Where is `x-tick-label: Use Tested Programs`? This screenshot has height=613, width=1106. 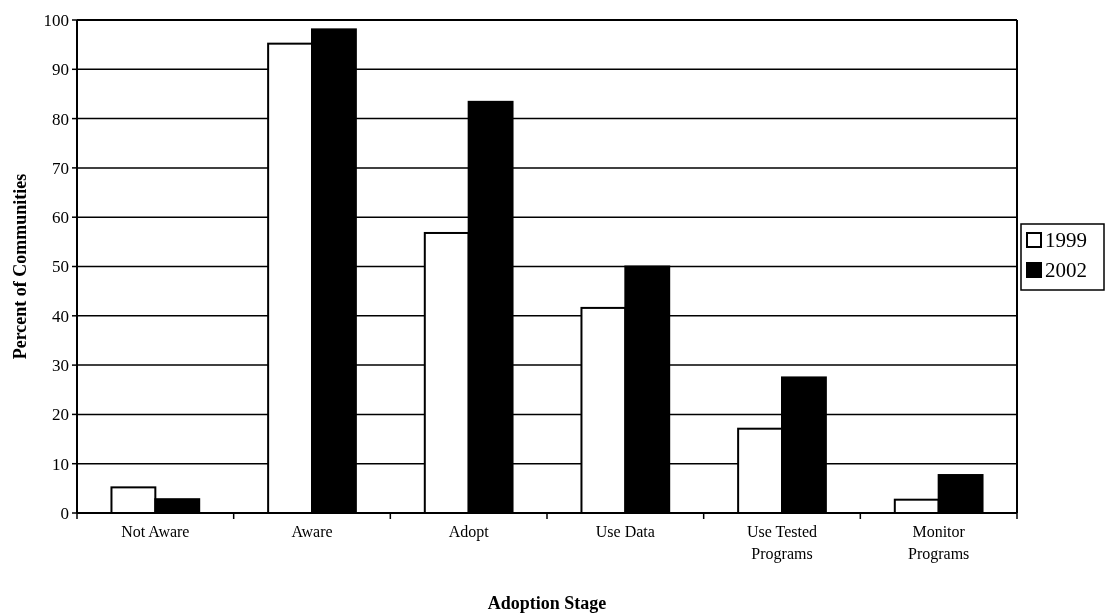
x-tick-label: Use Tested Programs is located at coordinates (782, 543).